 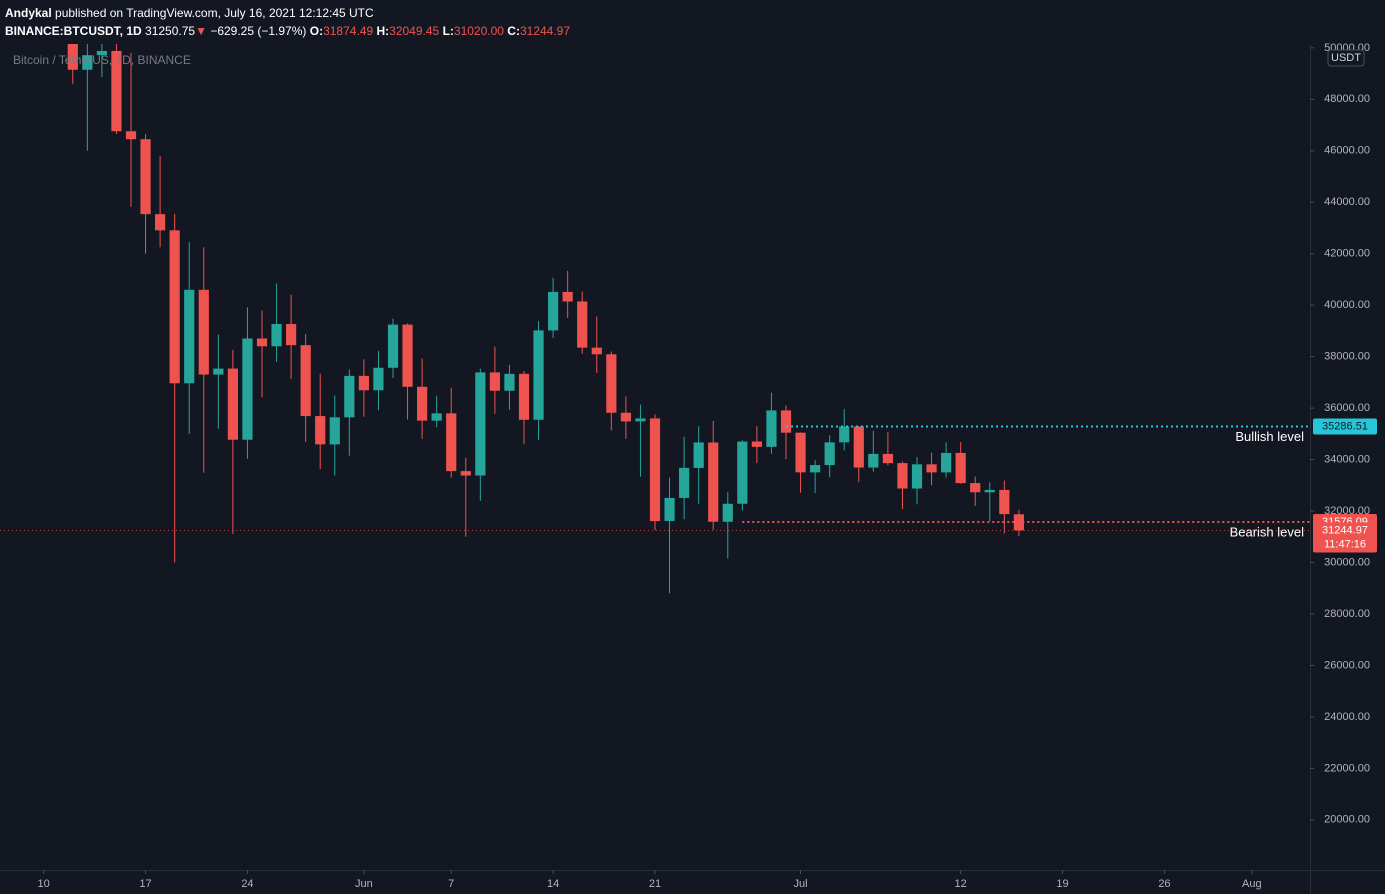 I want to click on countdown: 11:47:16, so click(x=1345, y=544).